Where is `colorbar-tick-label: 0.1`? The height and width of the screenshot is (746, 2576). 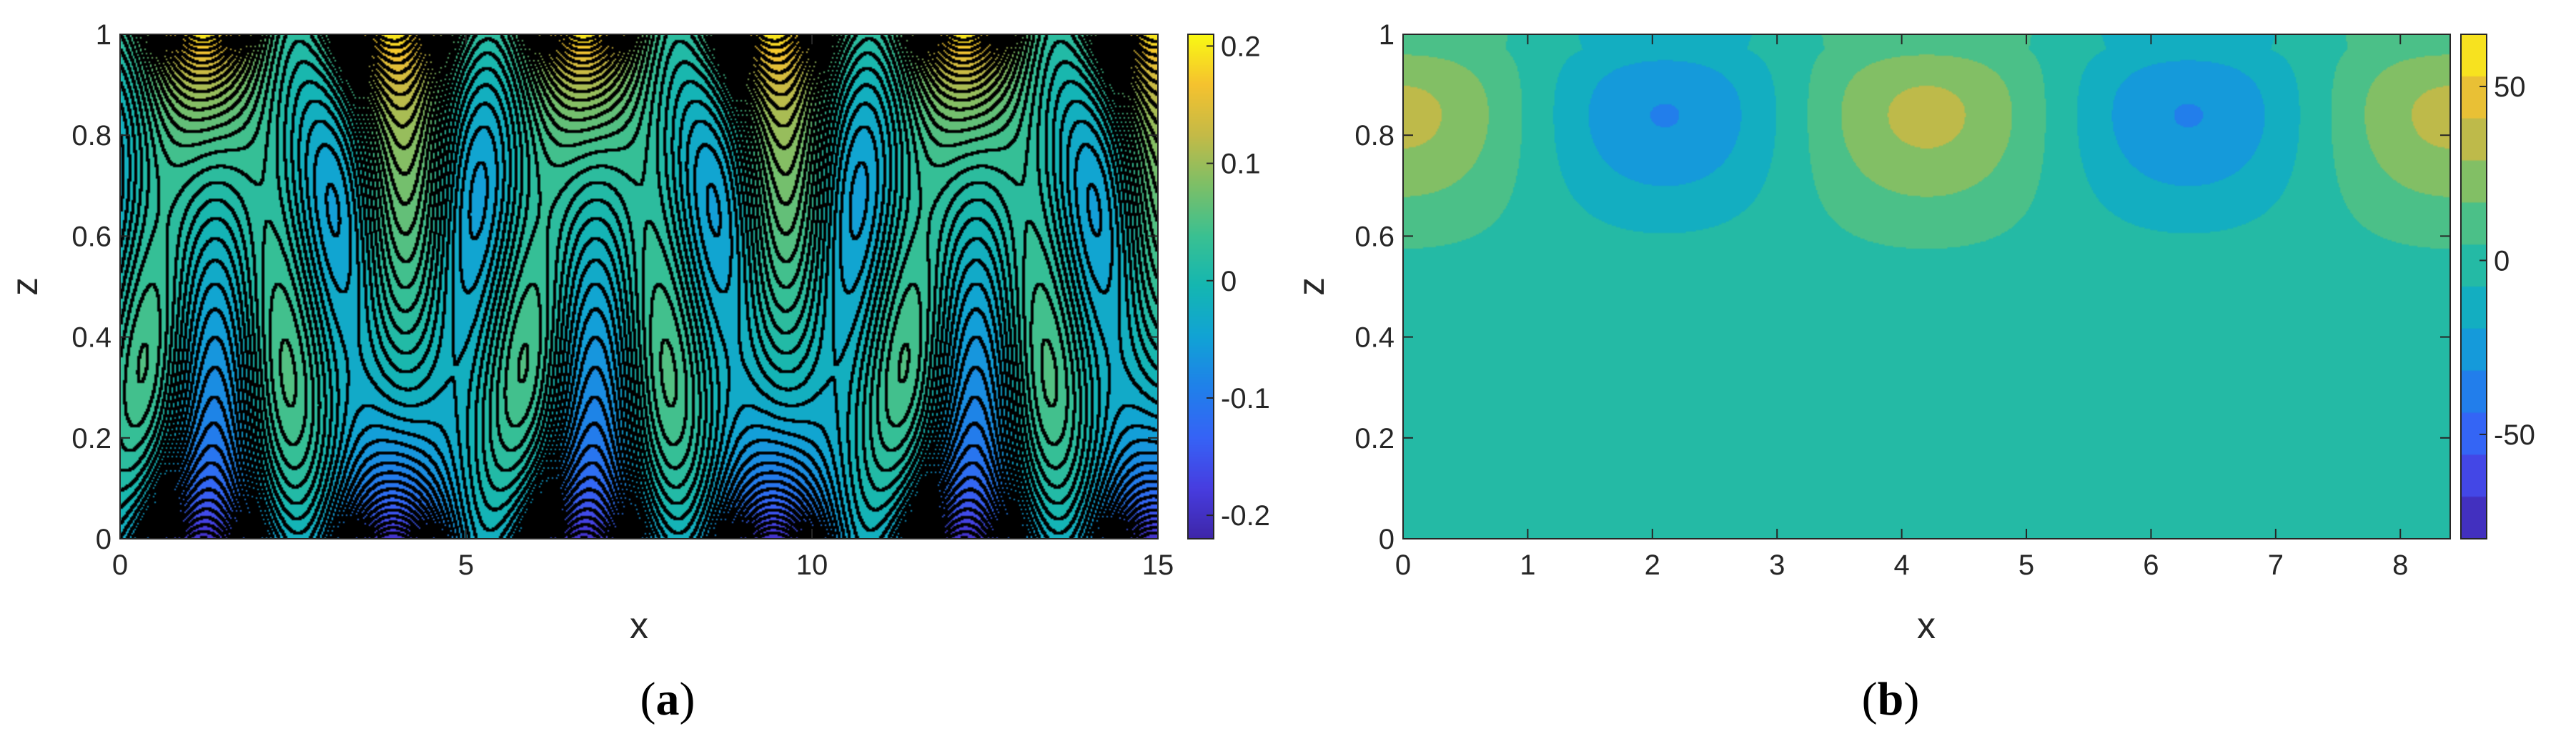
colorbar-tick-label: 0.1 is located at coordinates (1241, 164).